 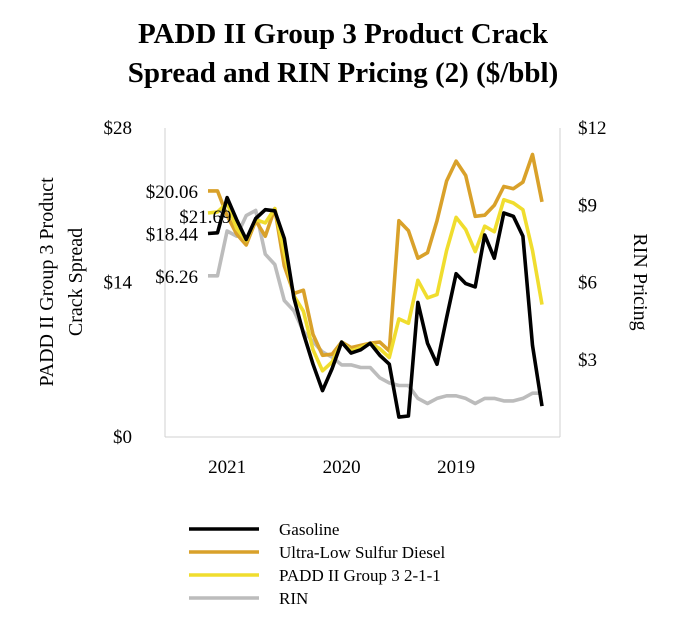 What do you see at coordinates (343, 73) in the screenshot?
I see `chart-title-line-2: Spread and RIN Pricing (2) ($/bbl)` at bounding box center [343, 73].